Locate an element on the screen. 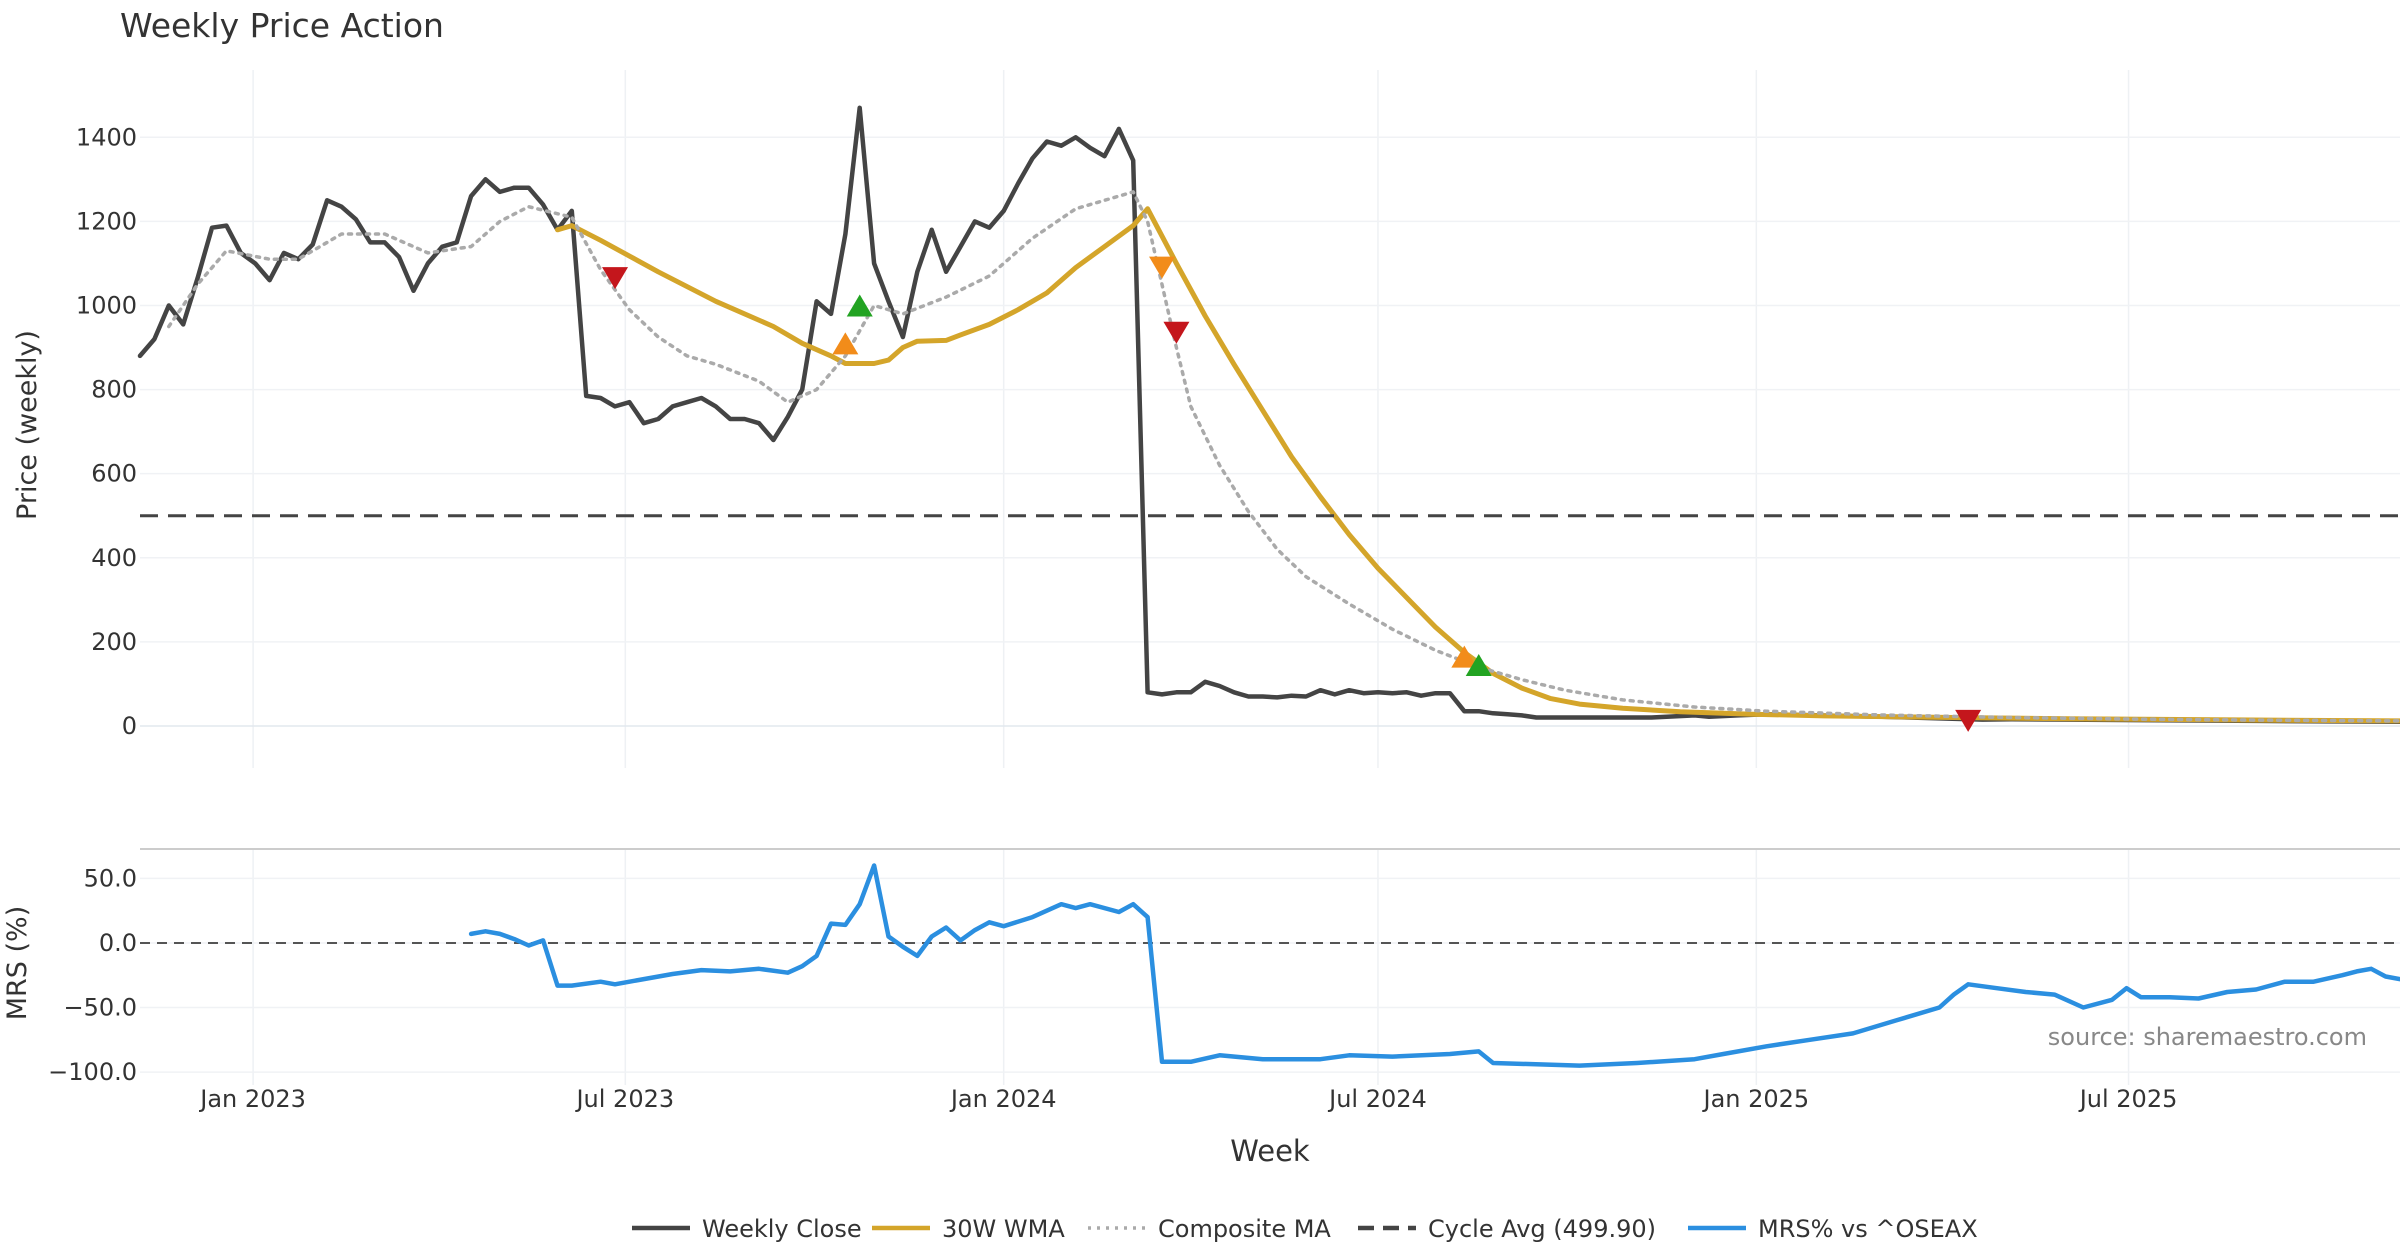 The height and width of the screenshot is (1260, 2400). price-y-tick-label: 1200 is located at coordinates (106, 221).